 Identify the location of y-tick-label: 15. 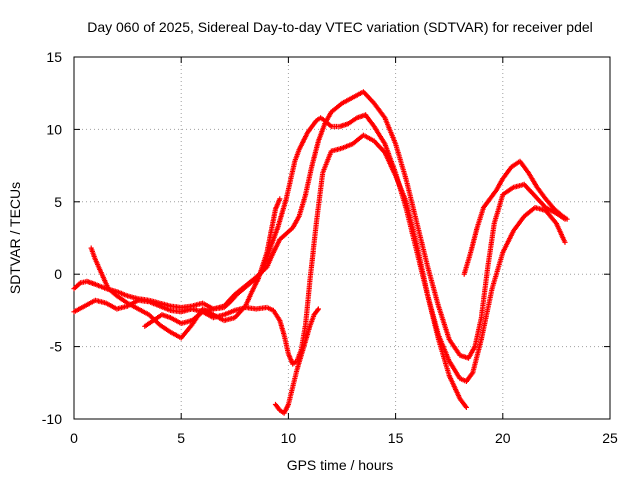
(54, 57).